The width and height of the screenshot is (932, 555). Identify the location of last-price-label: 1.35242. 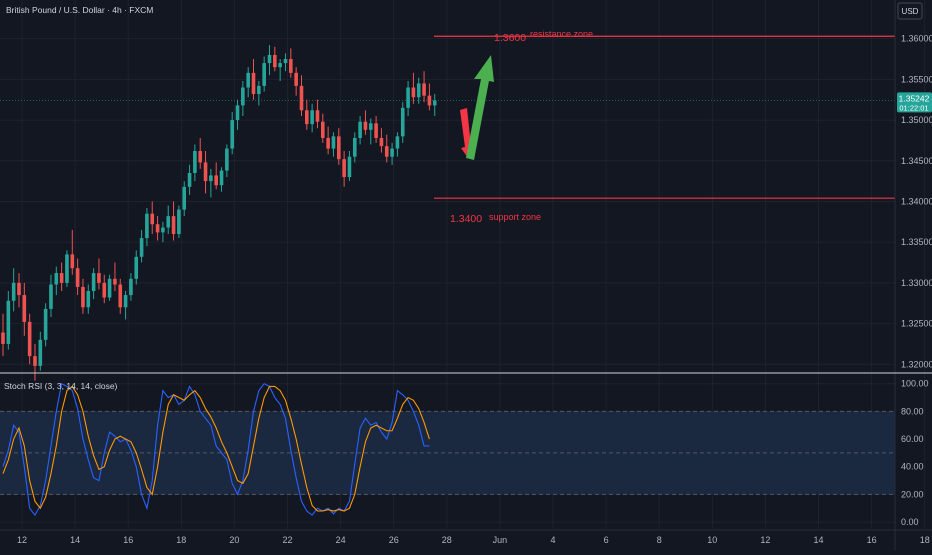
(914, 98).